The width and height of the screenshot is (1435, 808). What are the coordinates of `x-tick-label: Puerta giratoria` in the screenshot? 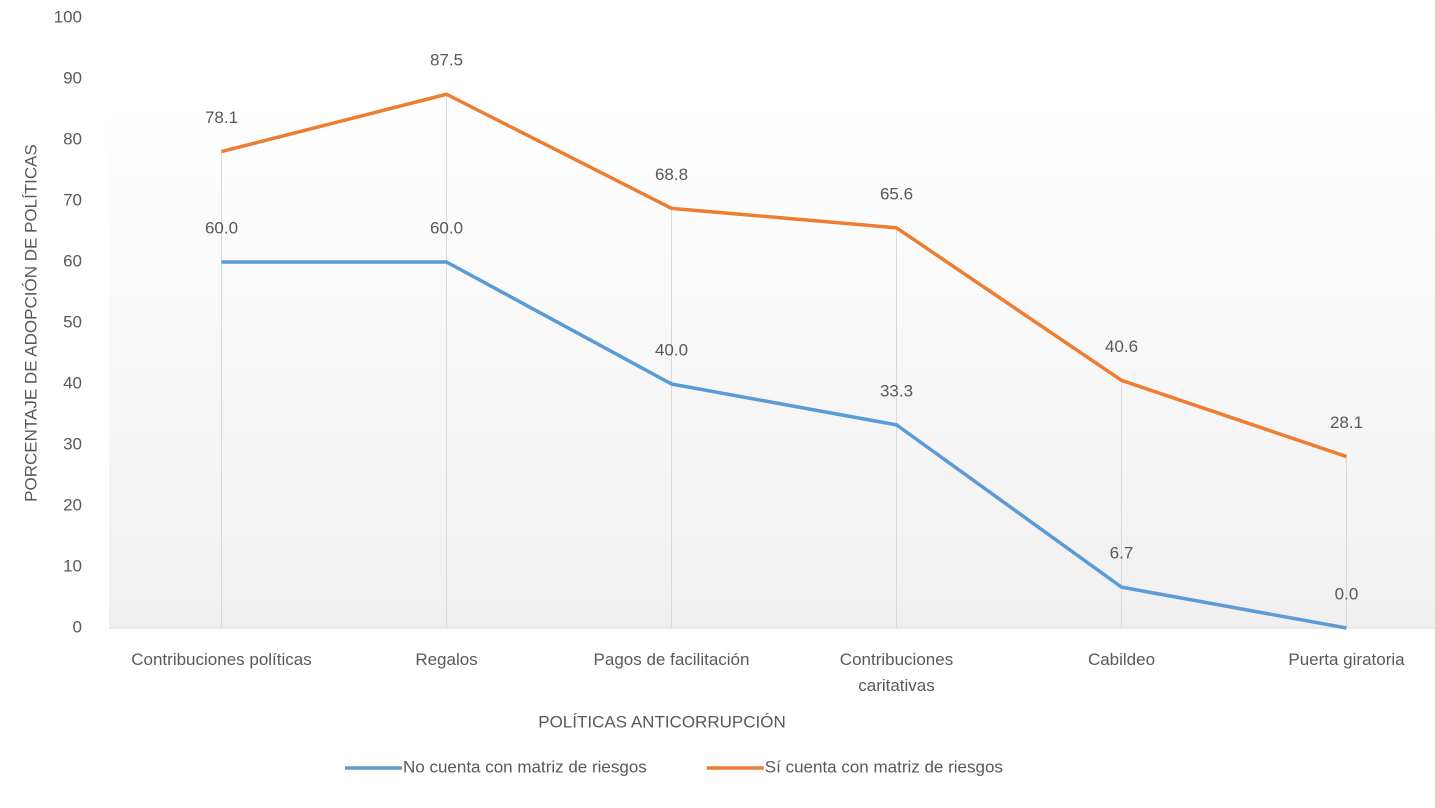 It's located at (1346, 659).